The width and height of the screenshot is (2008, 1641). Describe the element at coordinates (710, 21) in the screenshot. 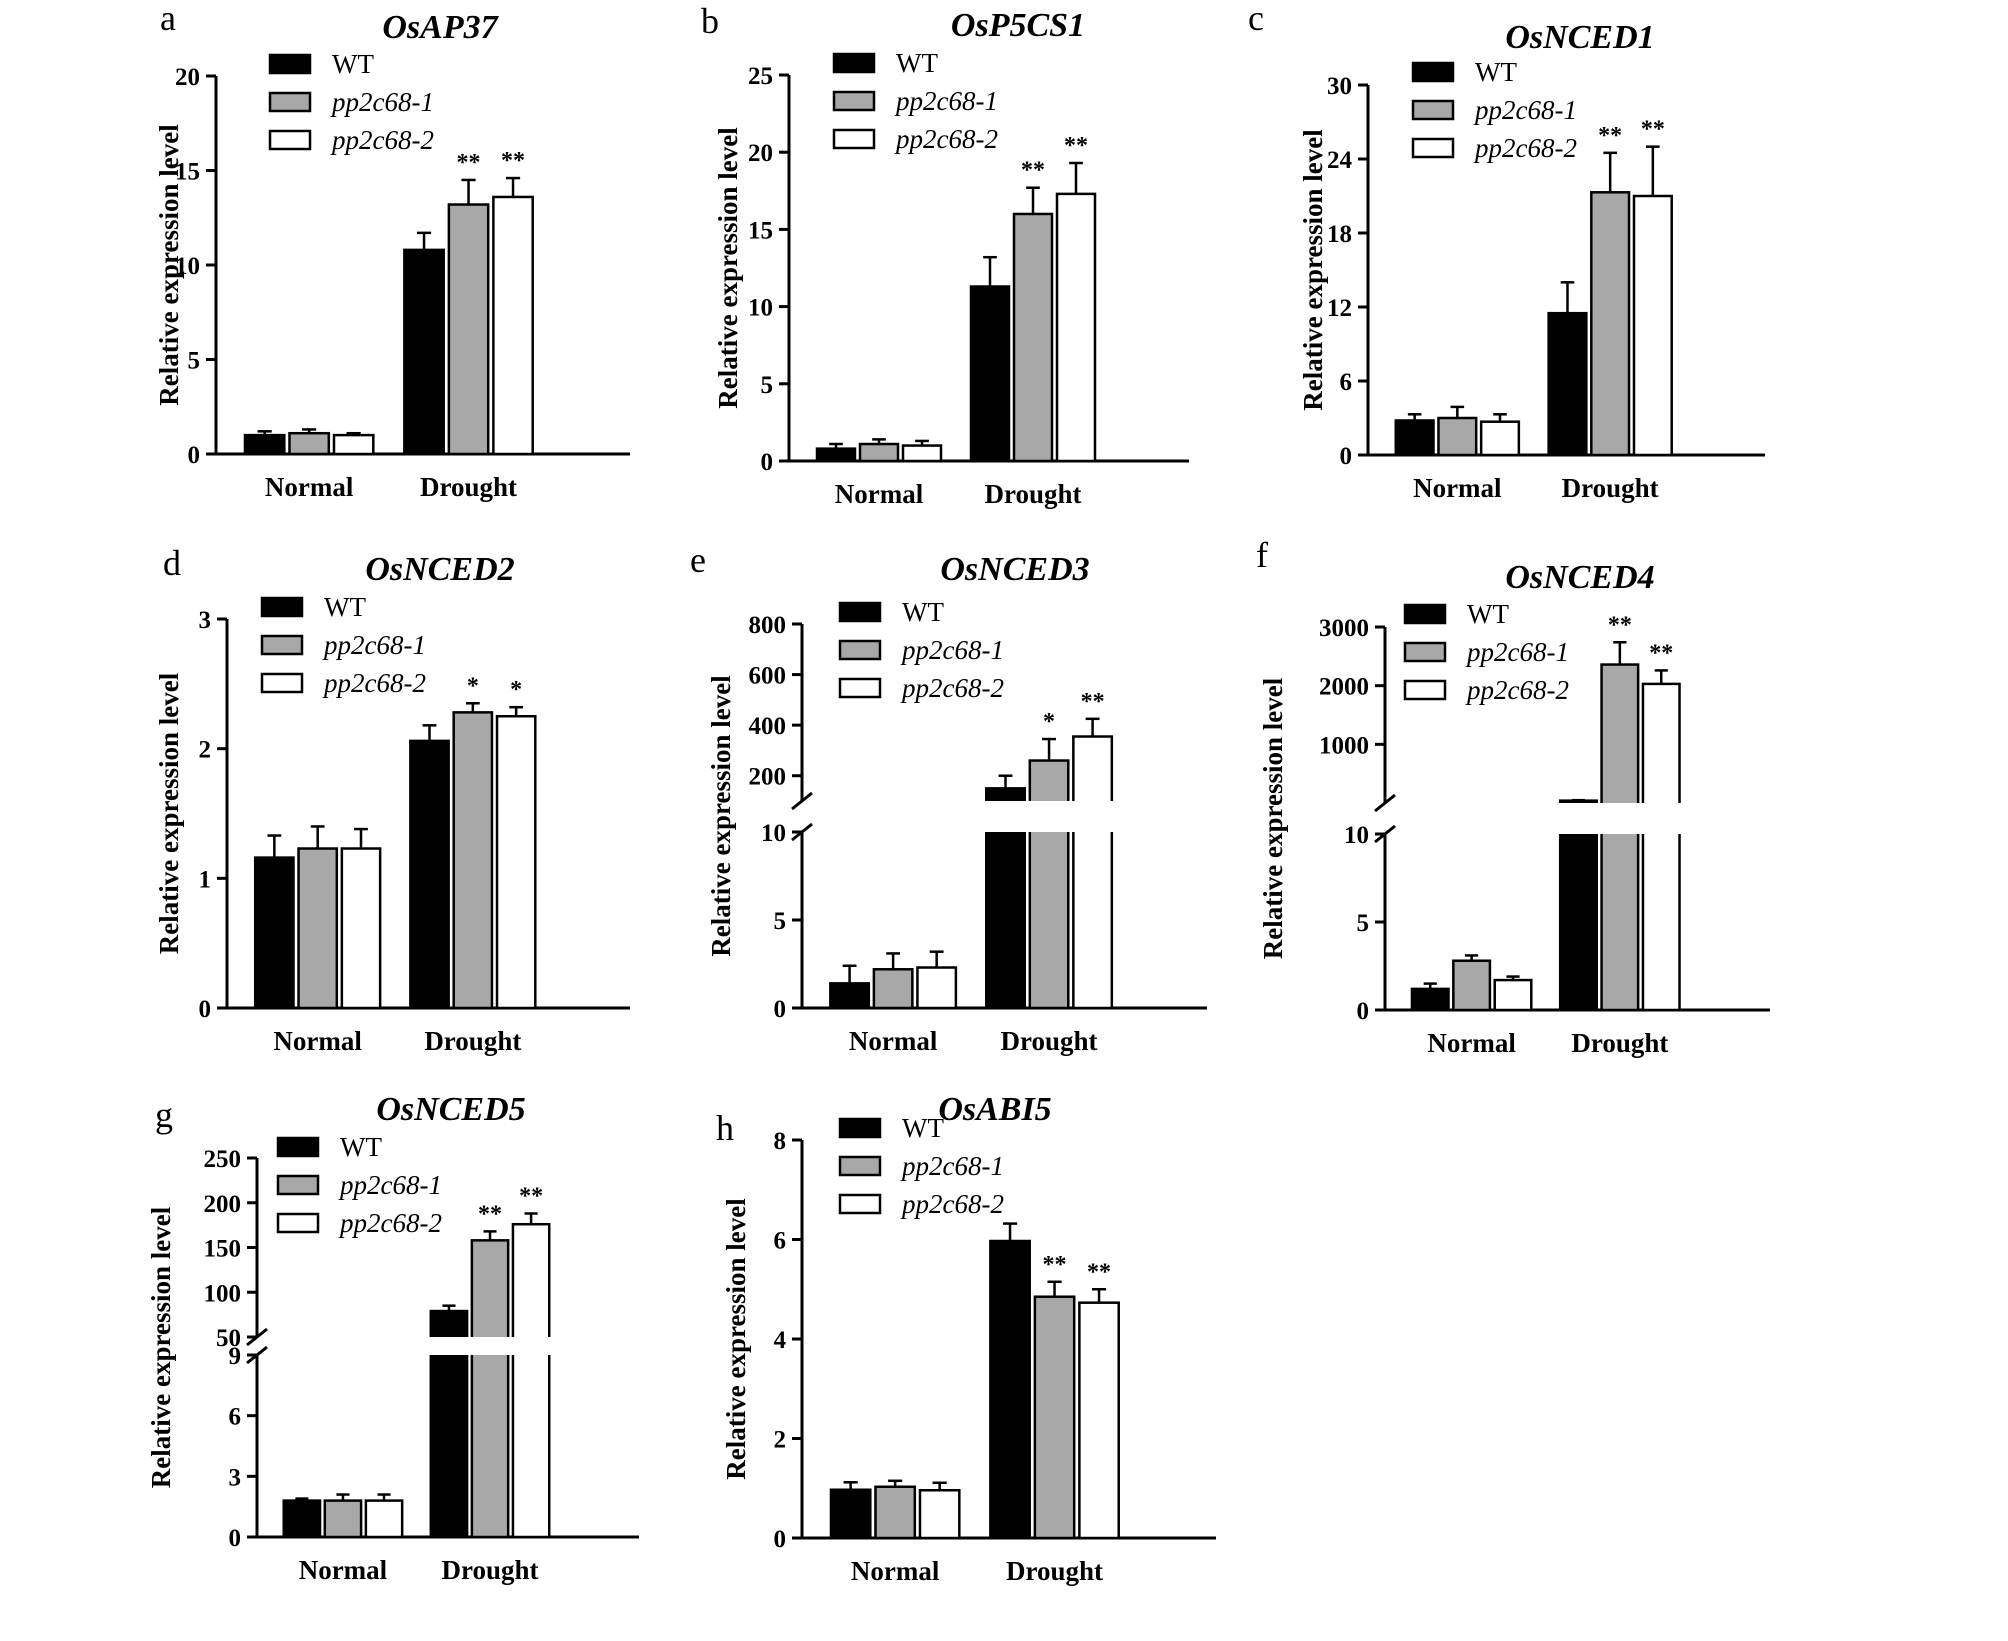

I see `panel-letter: b` at that location.